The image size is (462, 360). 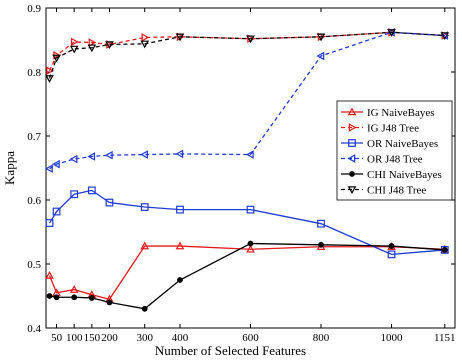 I want to click on x-tick-label: 400, so click(x=180, y=338).